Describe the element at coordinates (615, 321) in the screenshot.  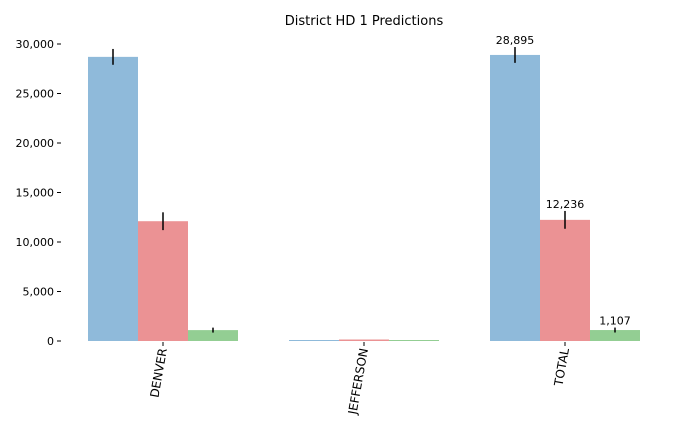
I see `data-label: 1,107` at that location.